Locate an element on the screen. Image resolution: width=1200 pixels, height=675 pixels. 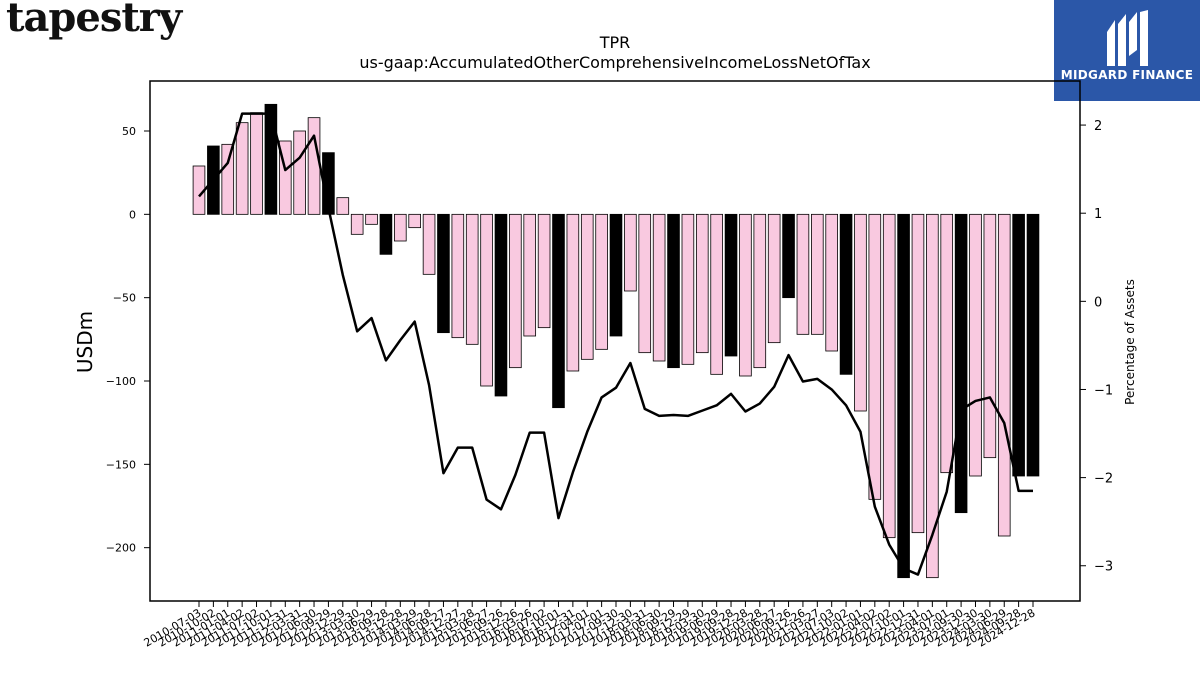
brand-wordmark: tapestry is located at coordinates (94, 20).